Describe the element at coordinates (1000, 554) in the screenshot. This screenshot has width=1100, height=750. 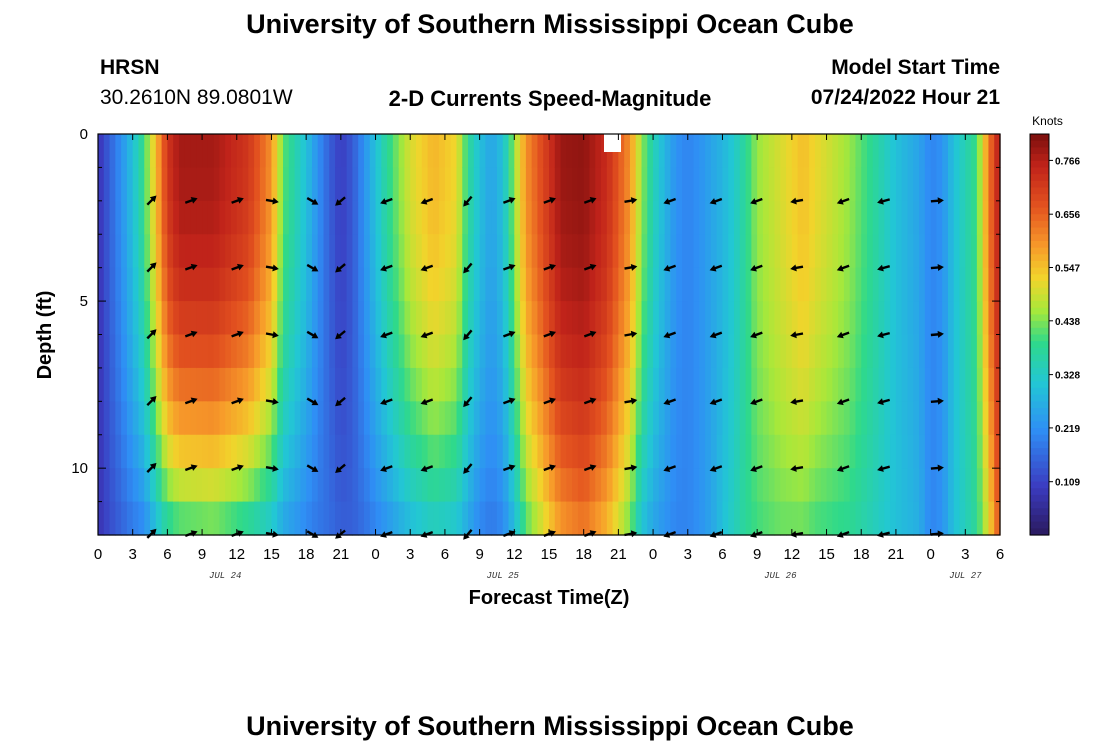
I see `x-tick-label: 6` at that location.